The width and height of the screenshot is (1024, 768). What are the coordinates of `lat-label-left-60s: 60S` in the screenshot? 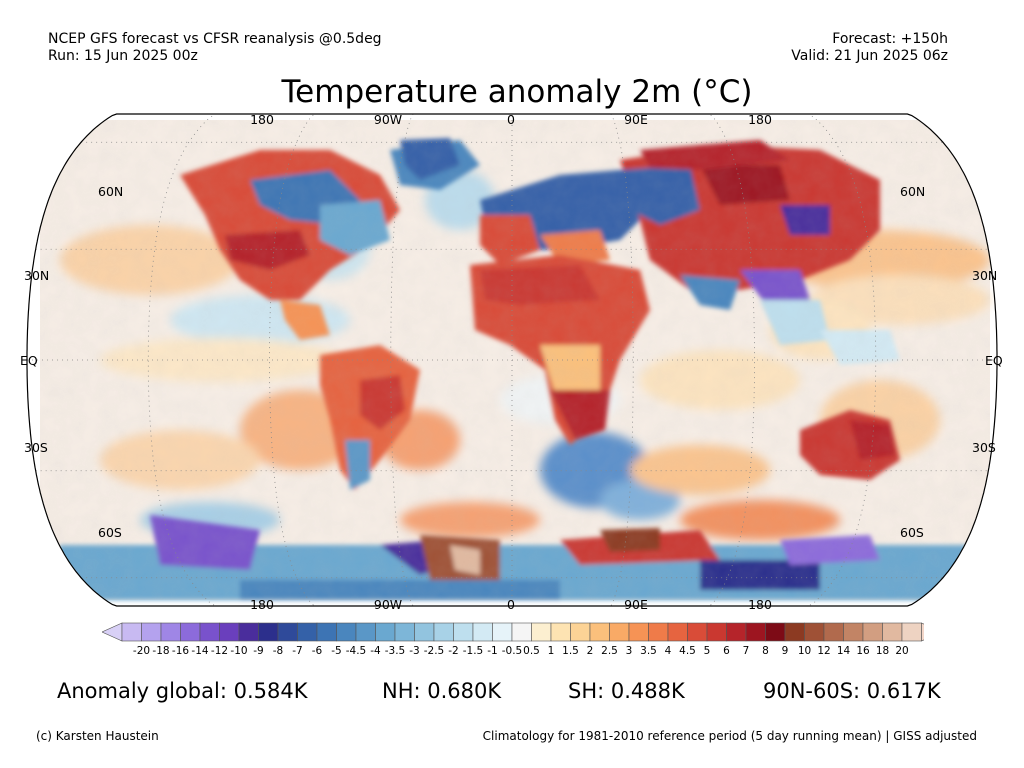 It's located at (110, 532).